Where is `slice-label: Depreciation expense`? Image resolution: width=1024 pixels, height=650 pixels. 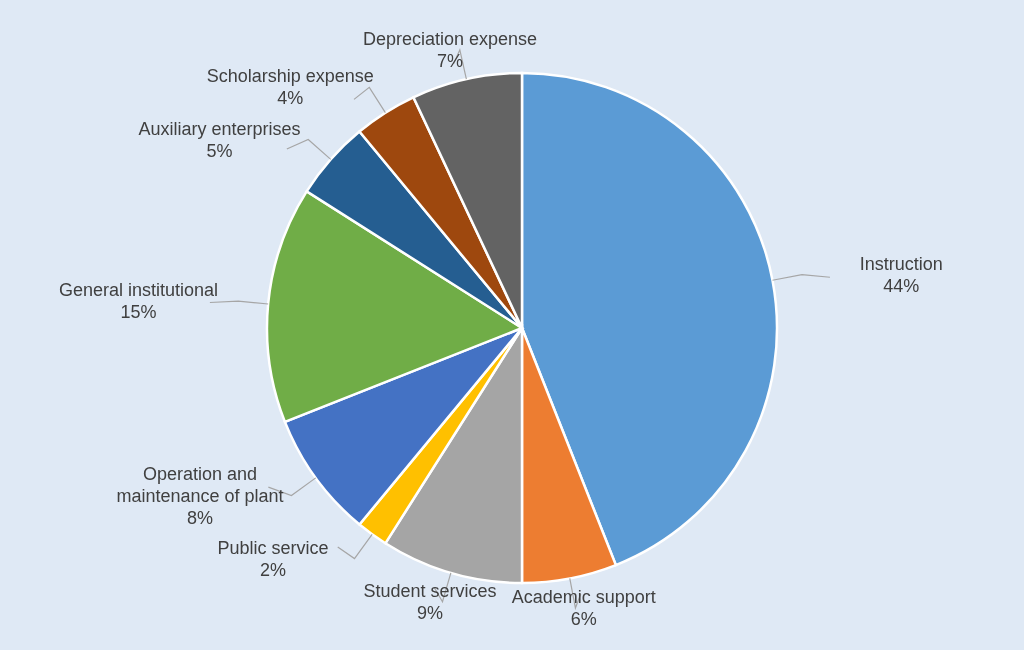
slice-label: Depreciation expense is located at coordinates (450, 38).